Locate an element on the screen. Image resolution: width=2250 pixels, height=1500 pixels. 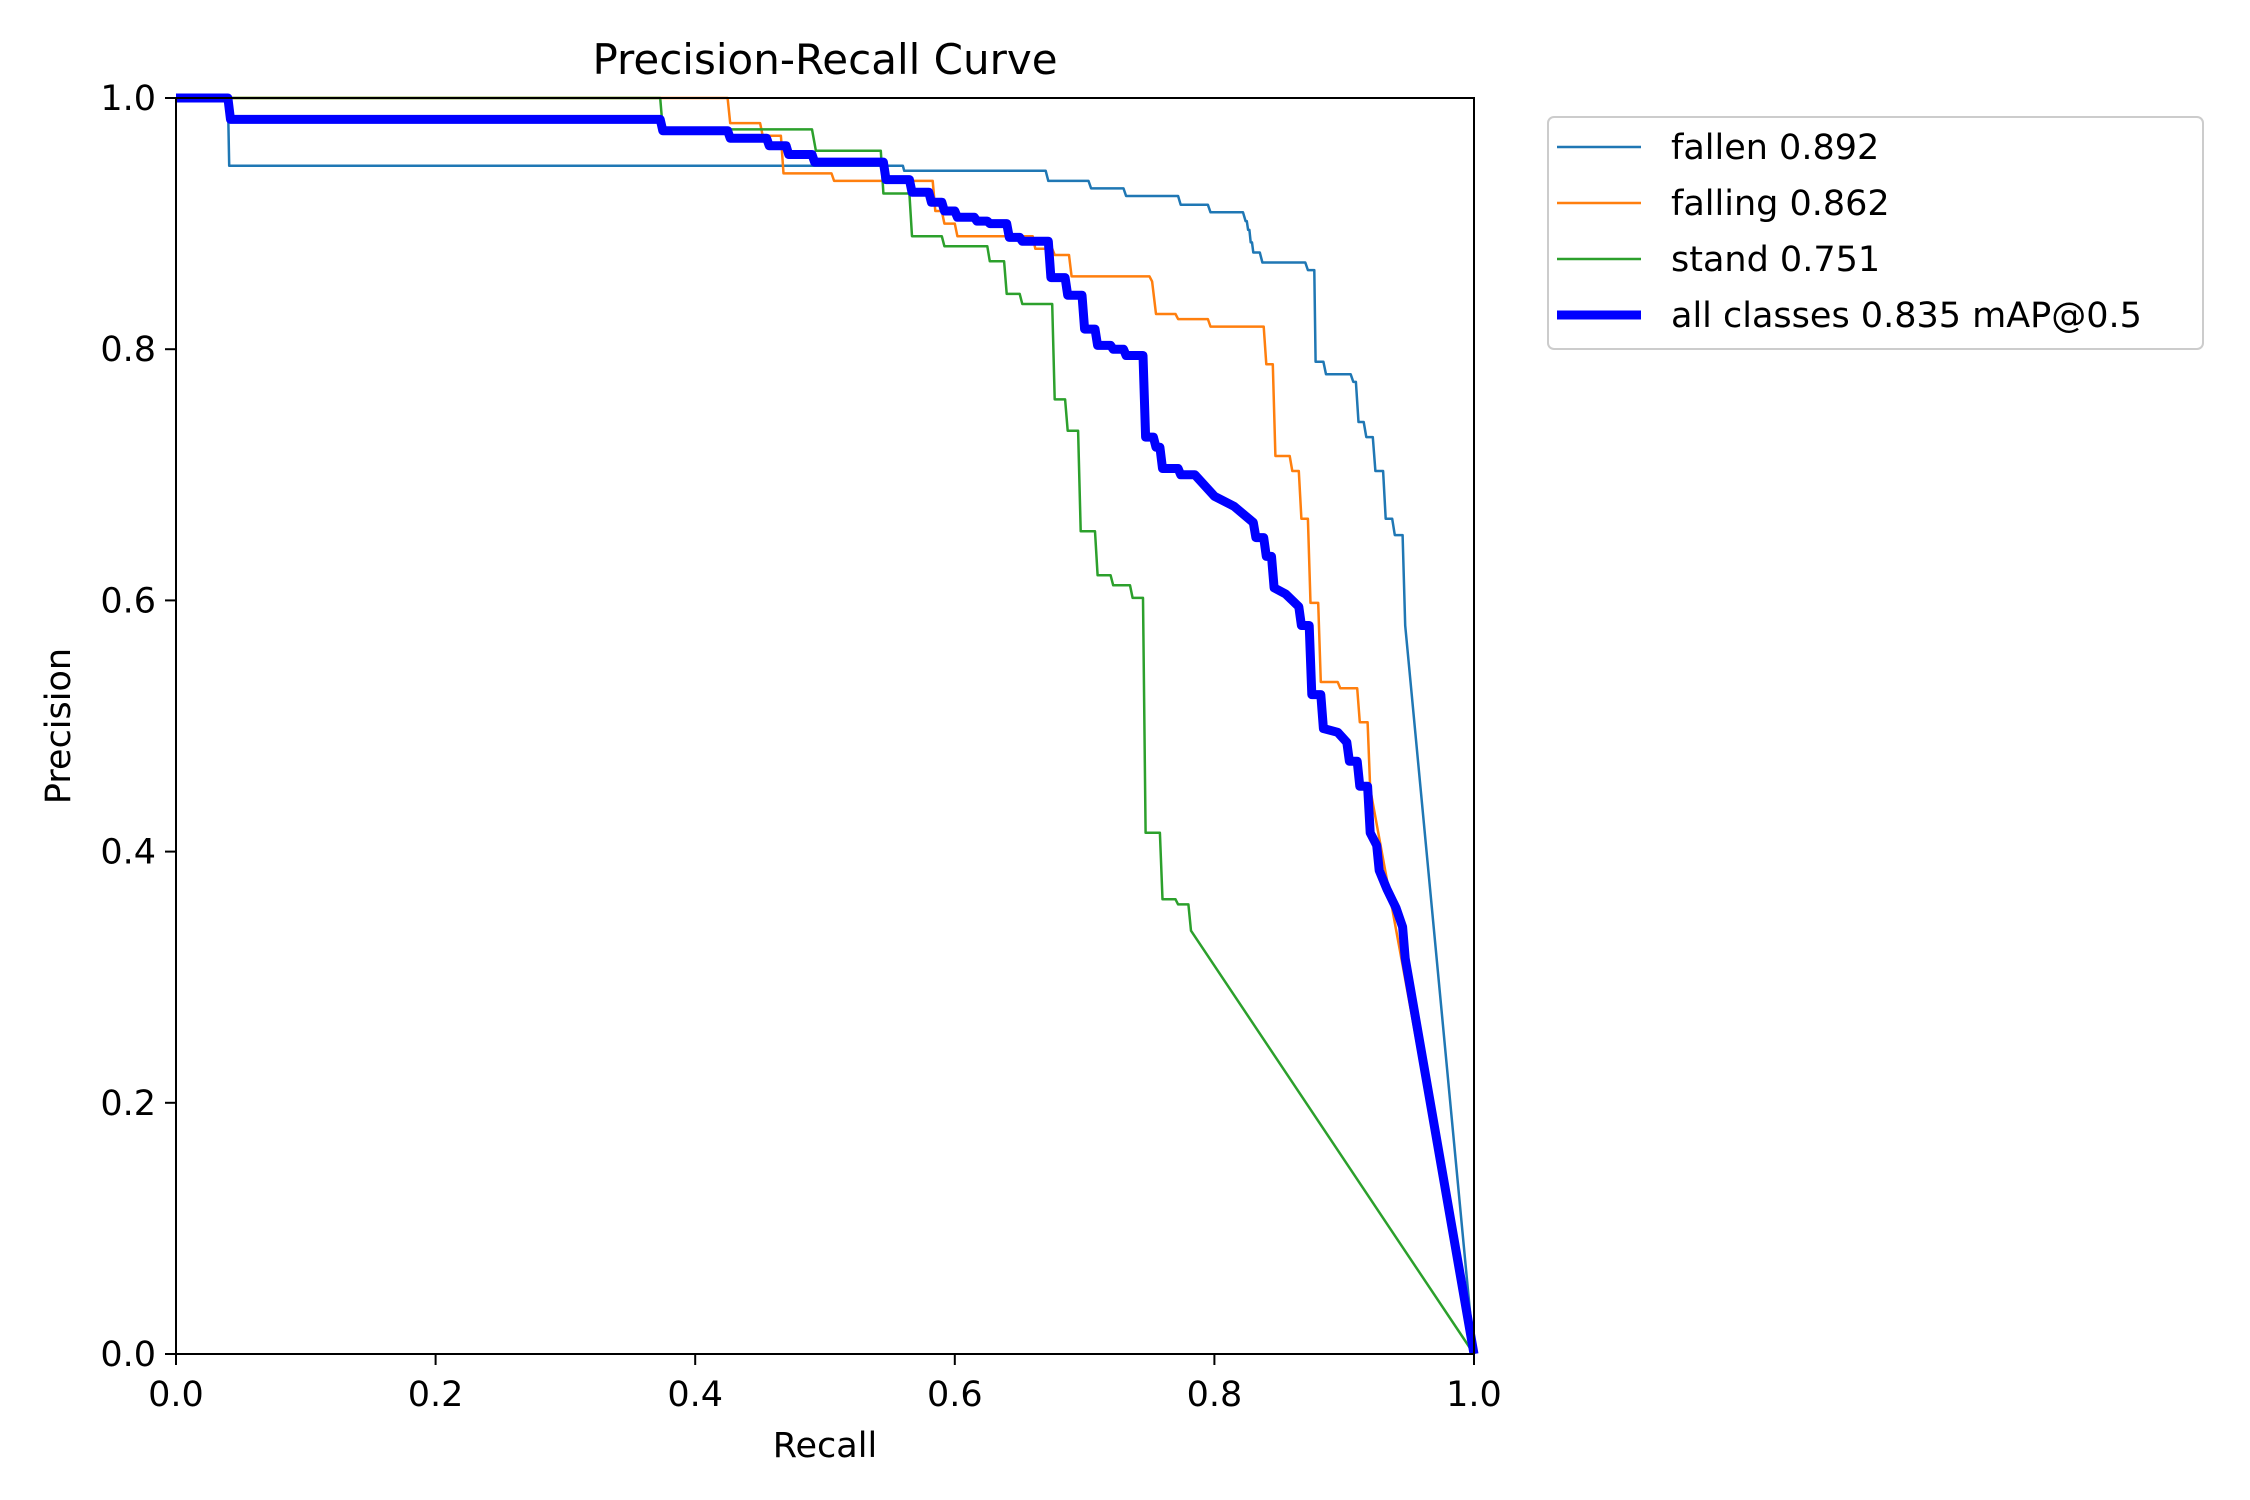
chart-title: Precision-Recall Curve is located at coordinates (824, 59).